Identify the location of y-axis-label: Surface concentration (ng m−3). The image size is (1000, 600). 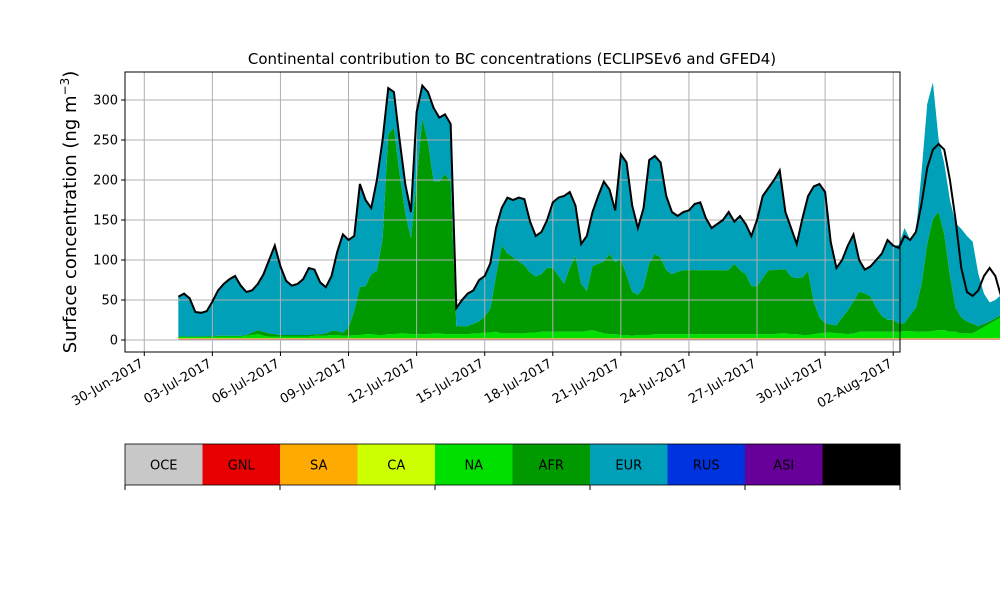
(69, 212).